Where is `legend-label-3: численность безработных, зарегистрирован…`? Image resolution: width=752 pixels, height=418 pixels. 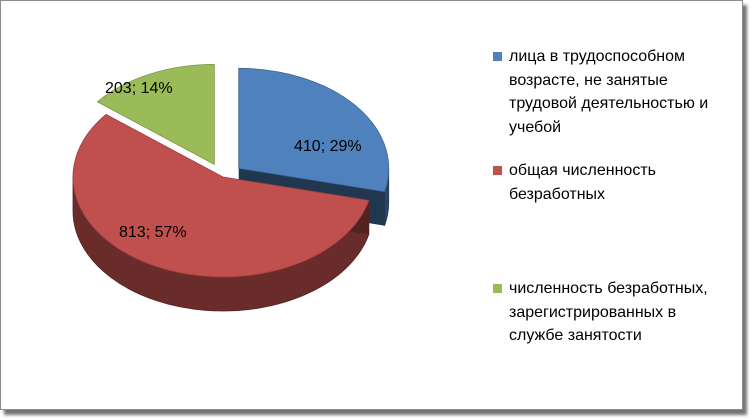
legend-label-3: численность безработных, зарегистрирован… is located at coordinates (608, 312).